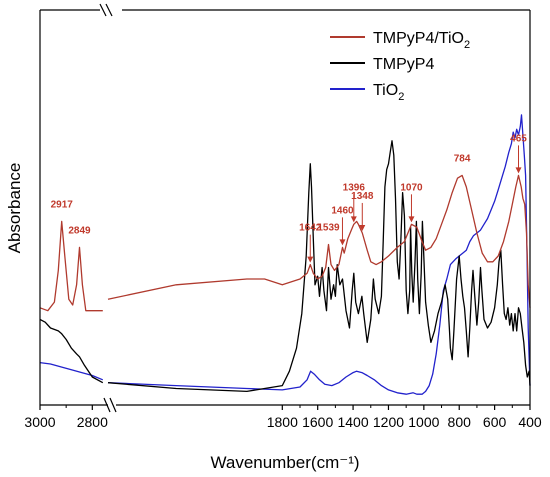 The width and height of the screenshot is (550, 477). Describe the element at coordinates (518, 138) in the screenshot. I see `peak-label-465: 465` at that location.